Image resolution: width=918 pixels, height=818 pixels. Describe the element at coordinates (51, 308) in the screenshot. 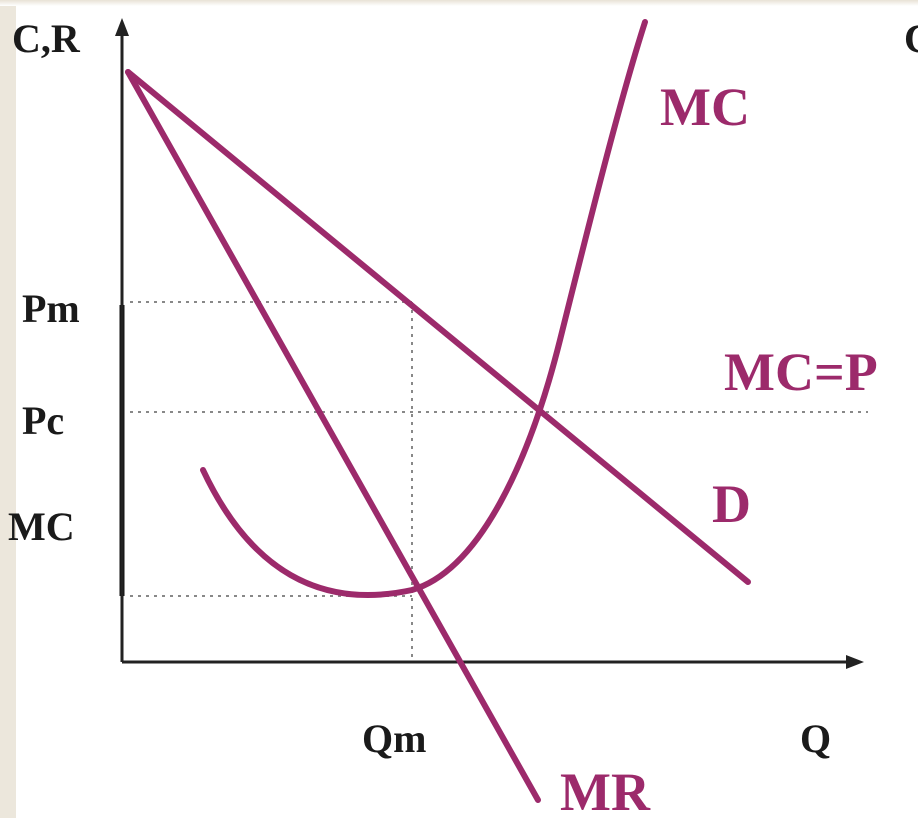

I see `y-tick-price-monopoly: Ρm` at that location.